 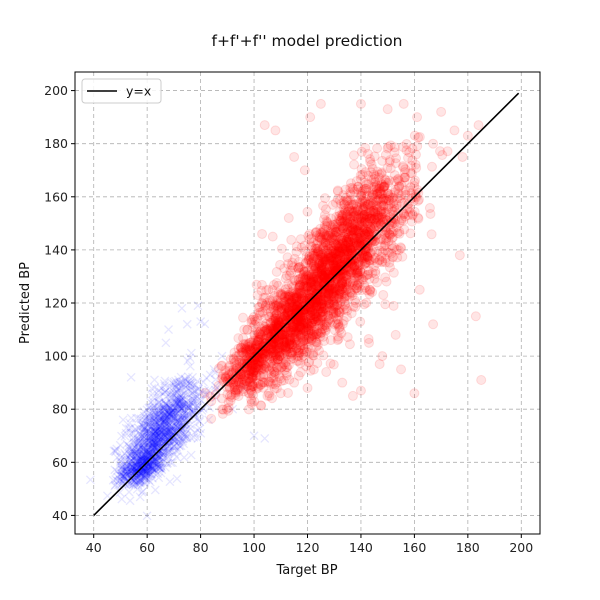 What do you see at coordinates (56, 90) in the screenshot?
I see `y-tick-label: 200` at bounding box center [56, 90].